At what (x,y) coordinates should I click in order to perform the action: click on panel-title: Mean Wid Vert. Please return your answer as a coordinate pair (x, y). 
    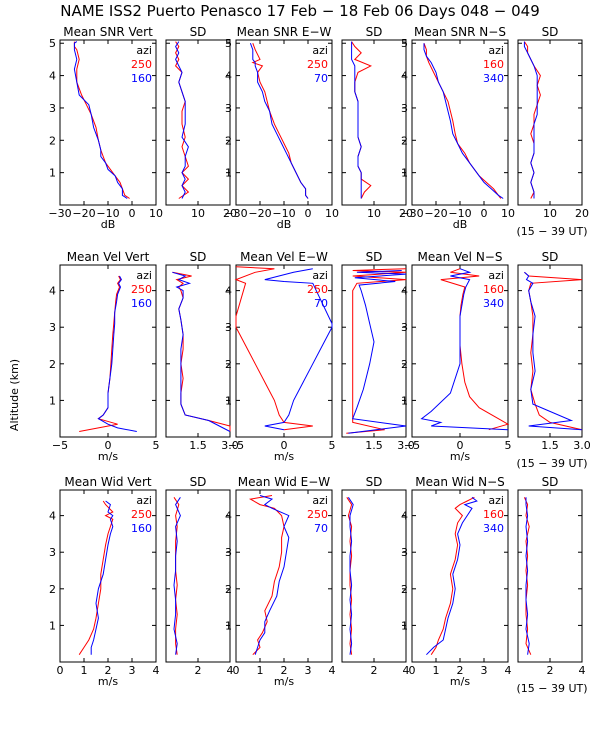
    Looking at the image, I should click on (107, 482).